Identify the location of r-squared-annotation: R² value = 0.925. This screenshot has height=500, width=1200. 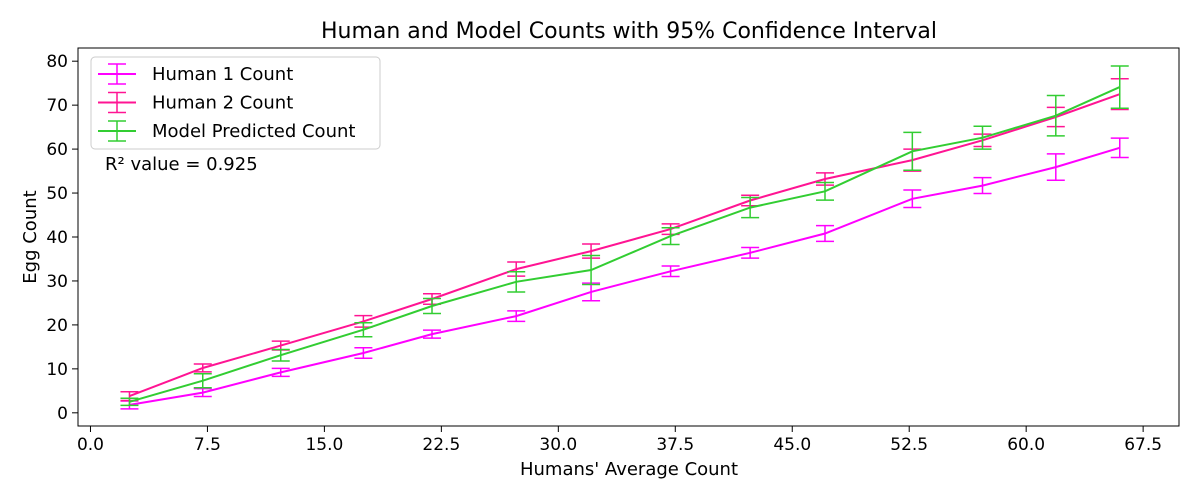
(181, 164).